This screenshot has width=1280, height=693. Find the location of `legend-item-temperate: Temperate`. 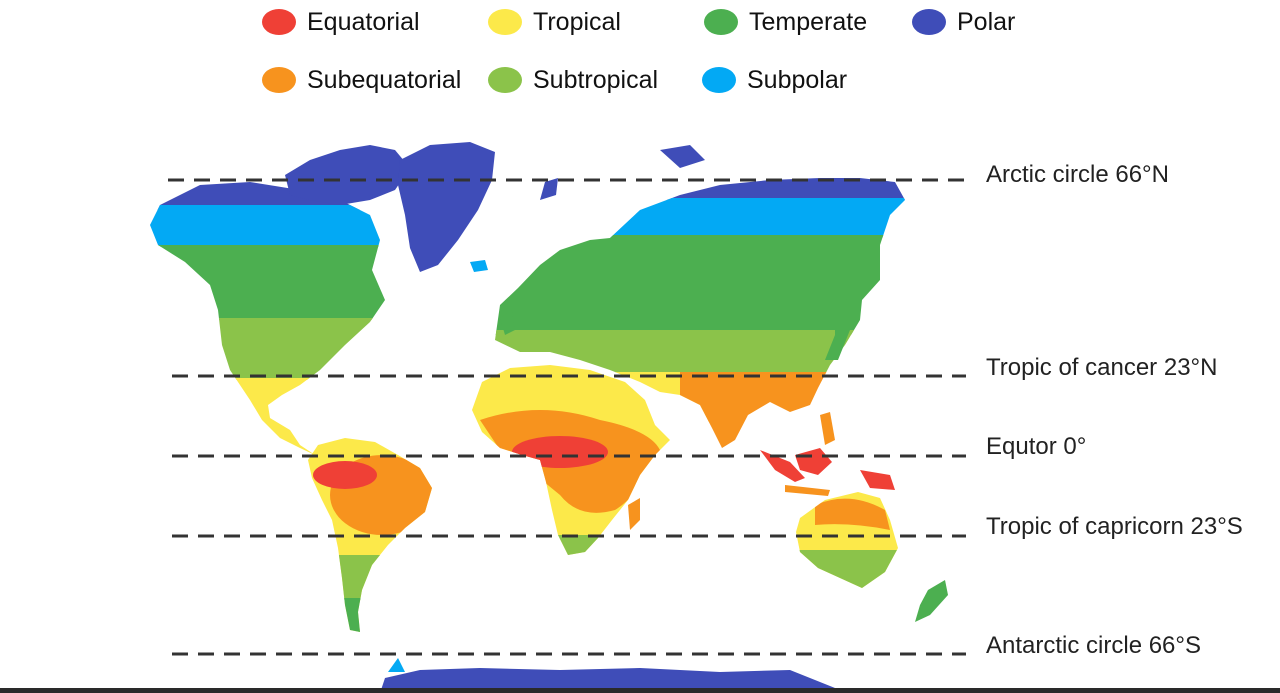

legend-item-temperate: Temperate is located at coordinates (785, 22).